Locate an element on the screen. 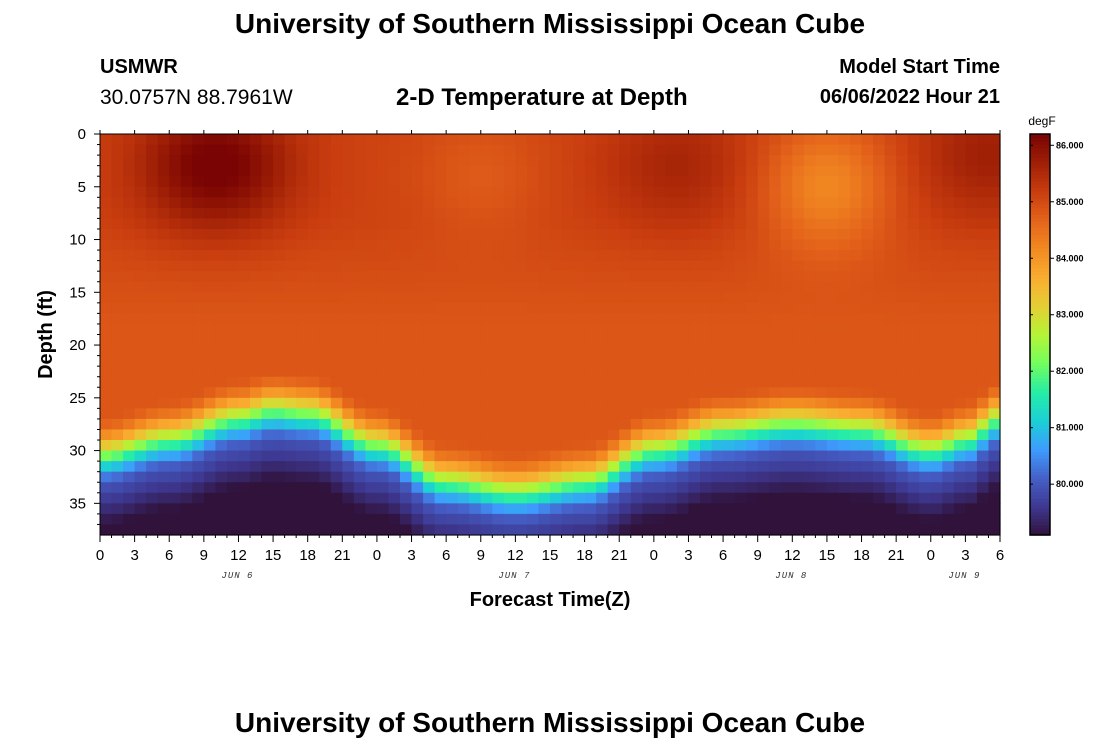 This screenshot has height=750, width=1100. x-tick-label: 18 is located at coordinates (861, 555).